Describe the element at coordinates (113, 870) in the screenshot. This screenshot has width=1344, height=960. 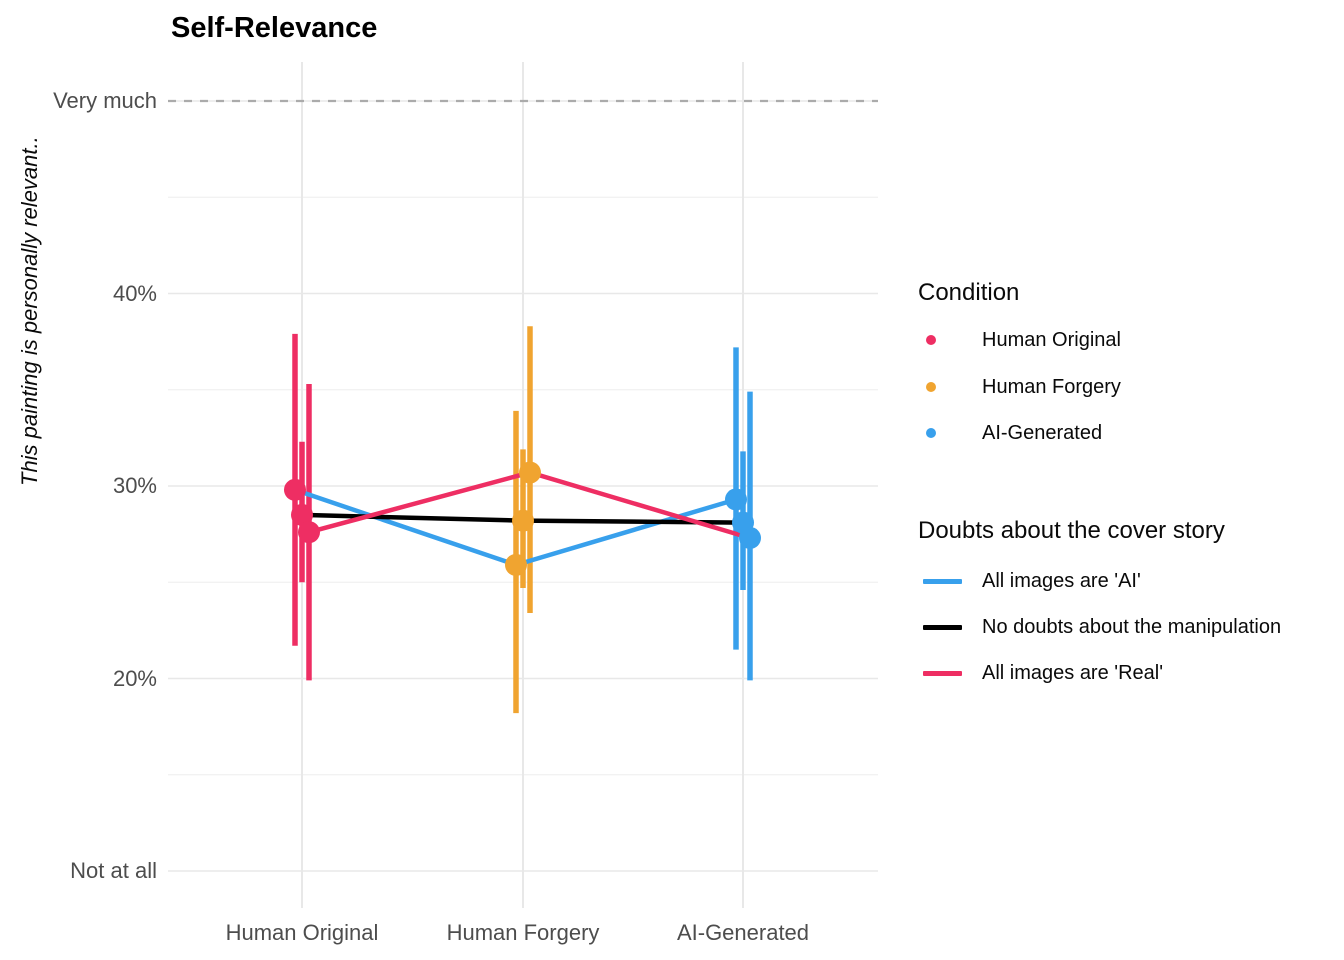
I see `y-tick-label: Not at all` at that location.